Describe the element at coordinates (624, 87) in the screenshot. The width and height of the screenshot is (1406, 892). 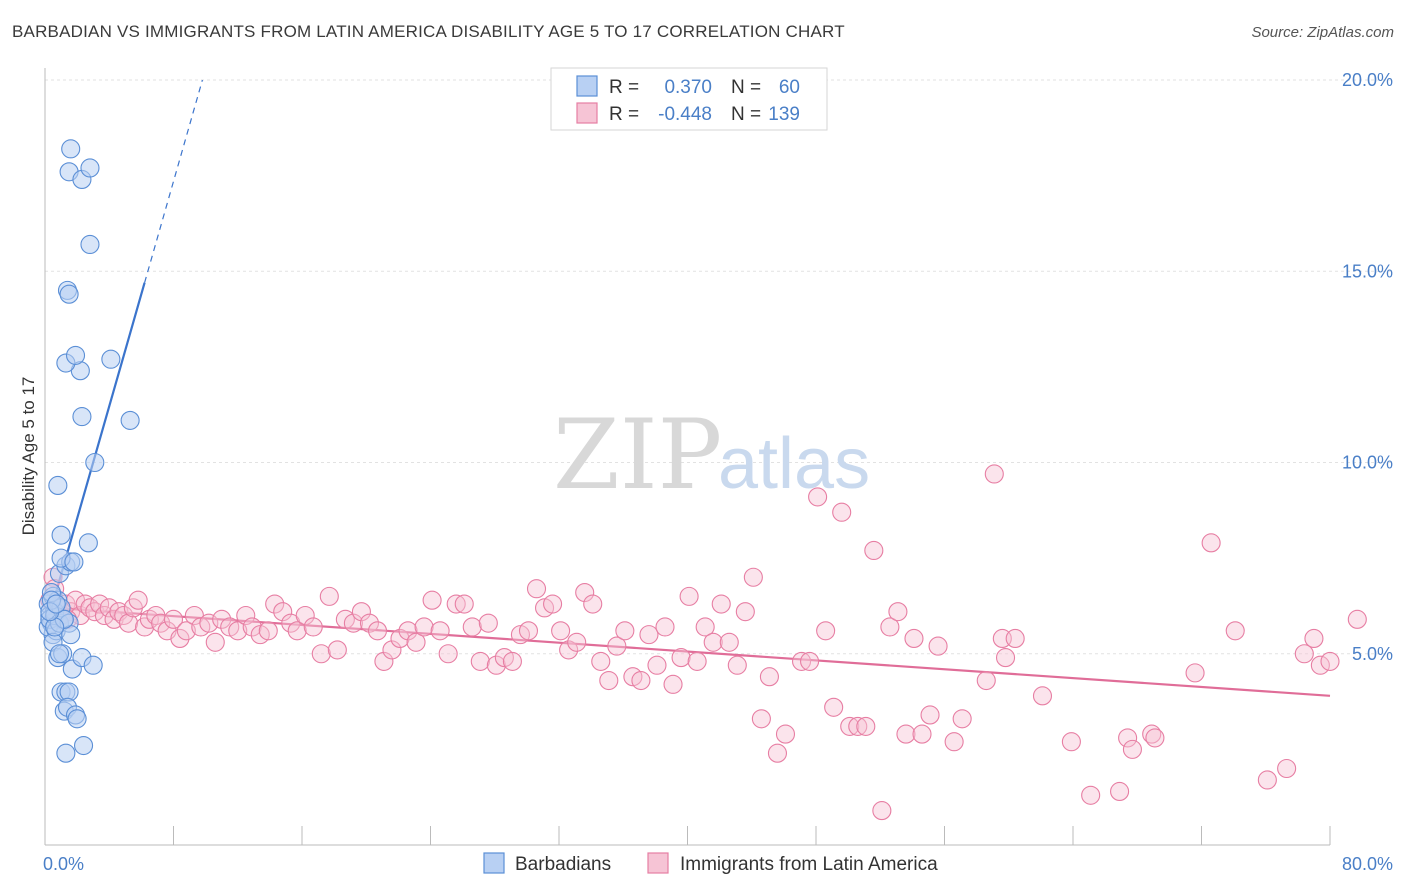
I see `legend-blue-r-label: R =` at that location.